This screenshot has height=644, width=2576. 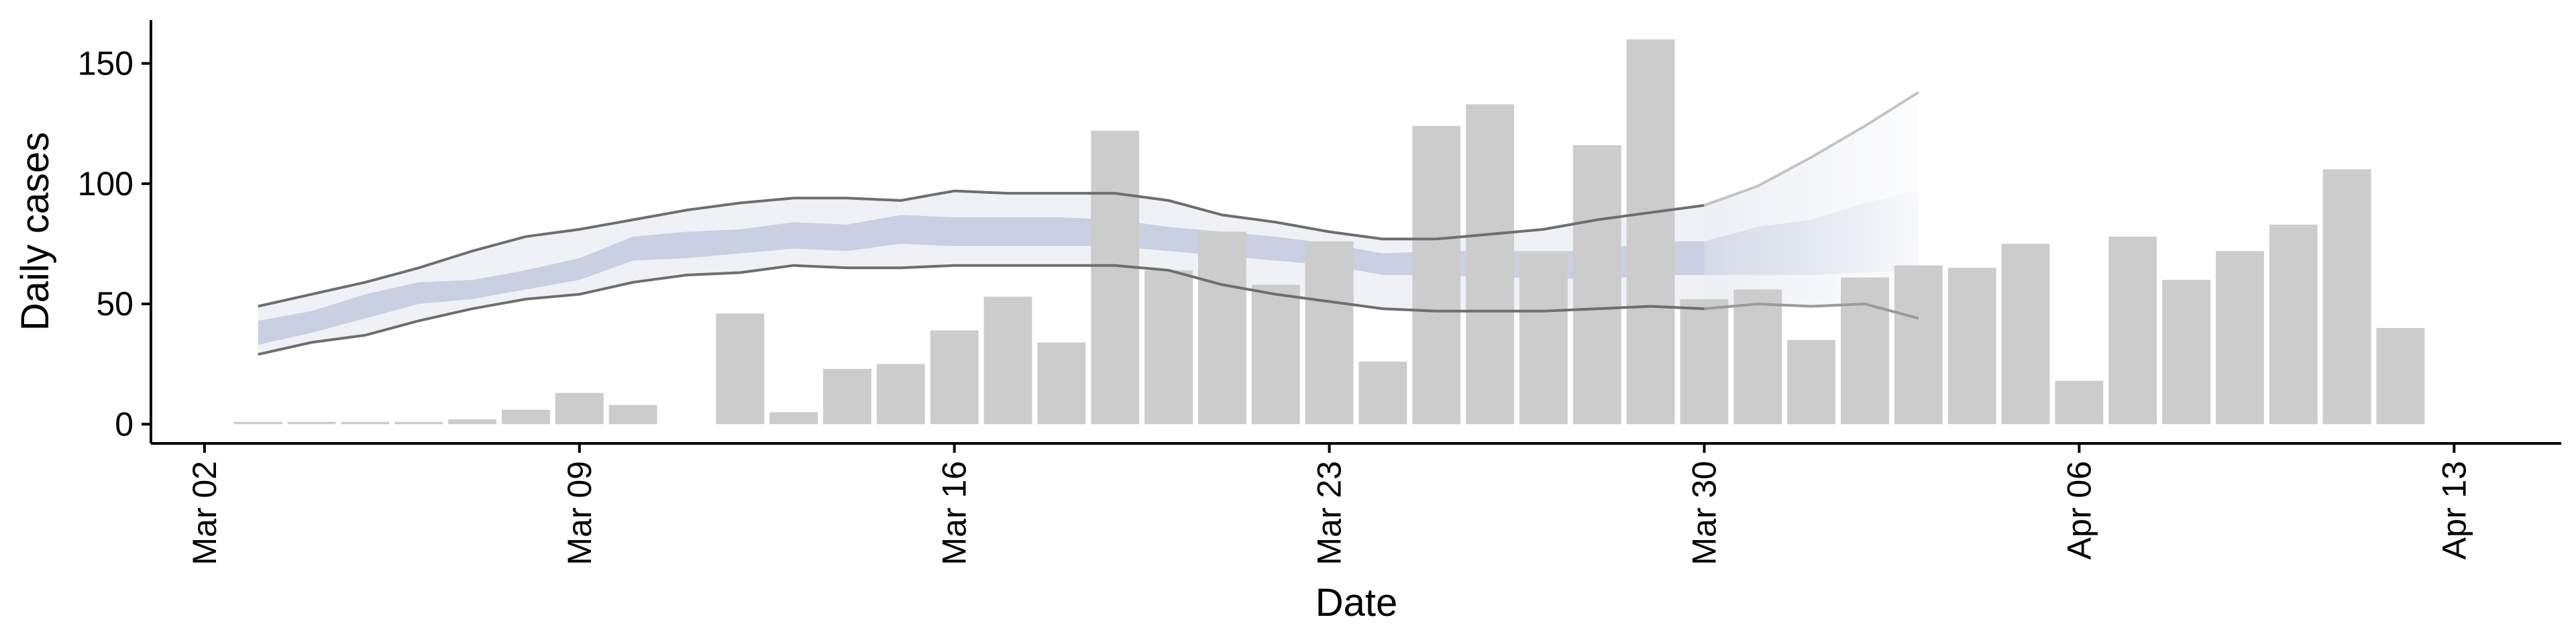 I want to click on y-axis-title: Daily cases, so click(x=35, y=231).